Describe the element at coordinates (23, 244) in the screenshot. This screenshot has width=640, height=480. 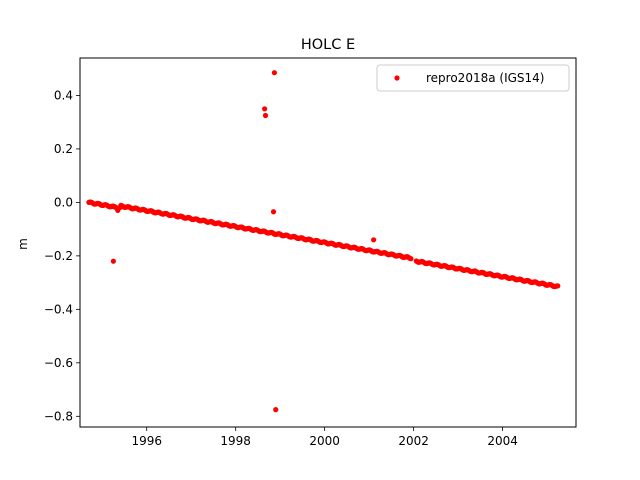
I see `y-axis-label: m` at that location.